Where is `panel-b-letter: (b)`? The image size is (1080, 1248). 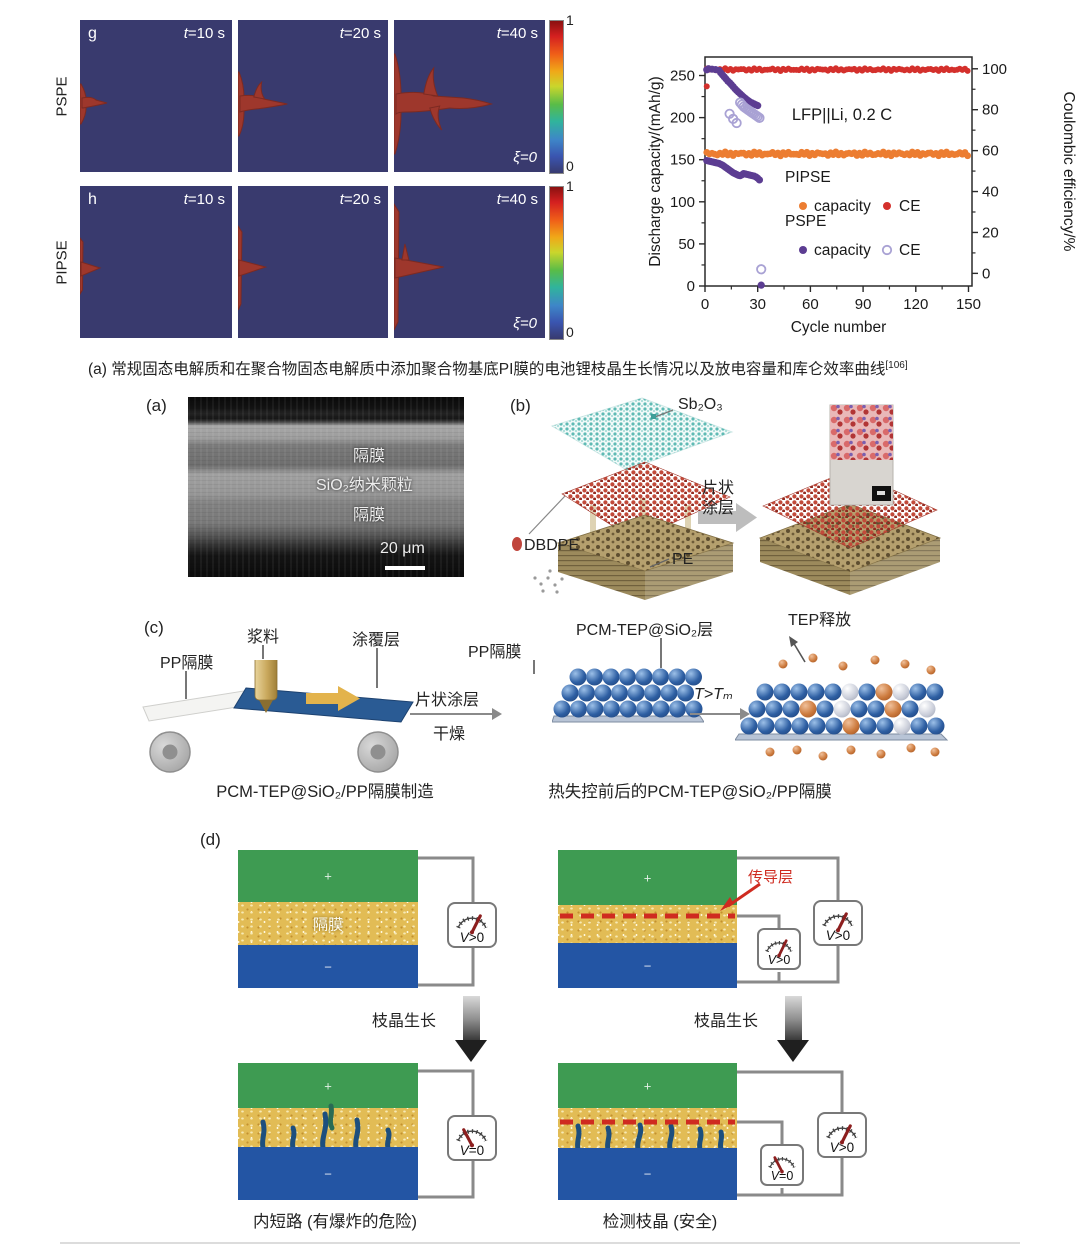
panel-b-letter: (b) is located at coordinates (520, 405).